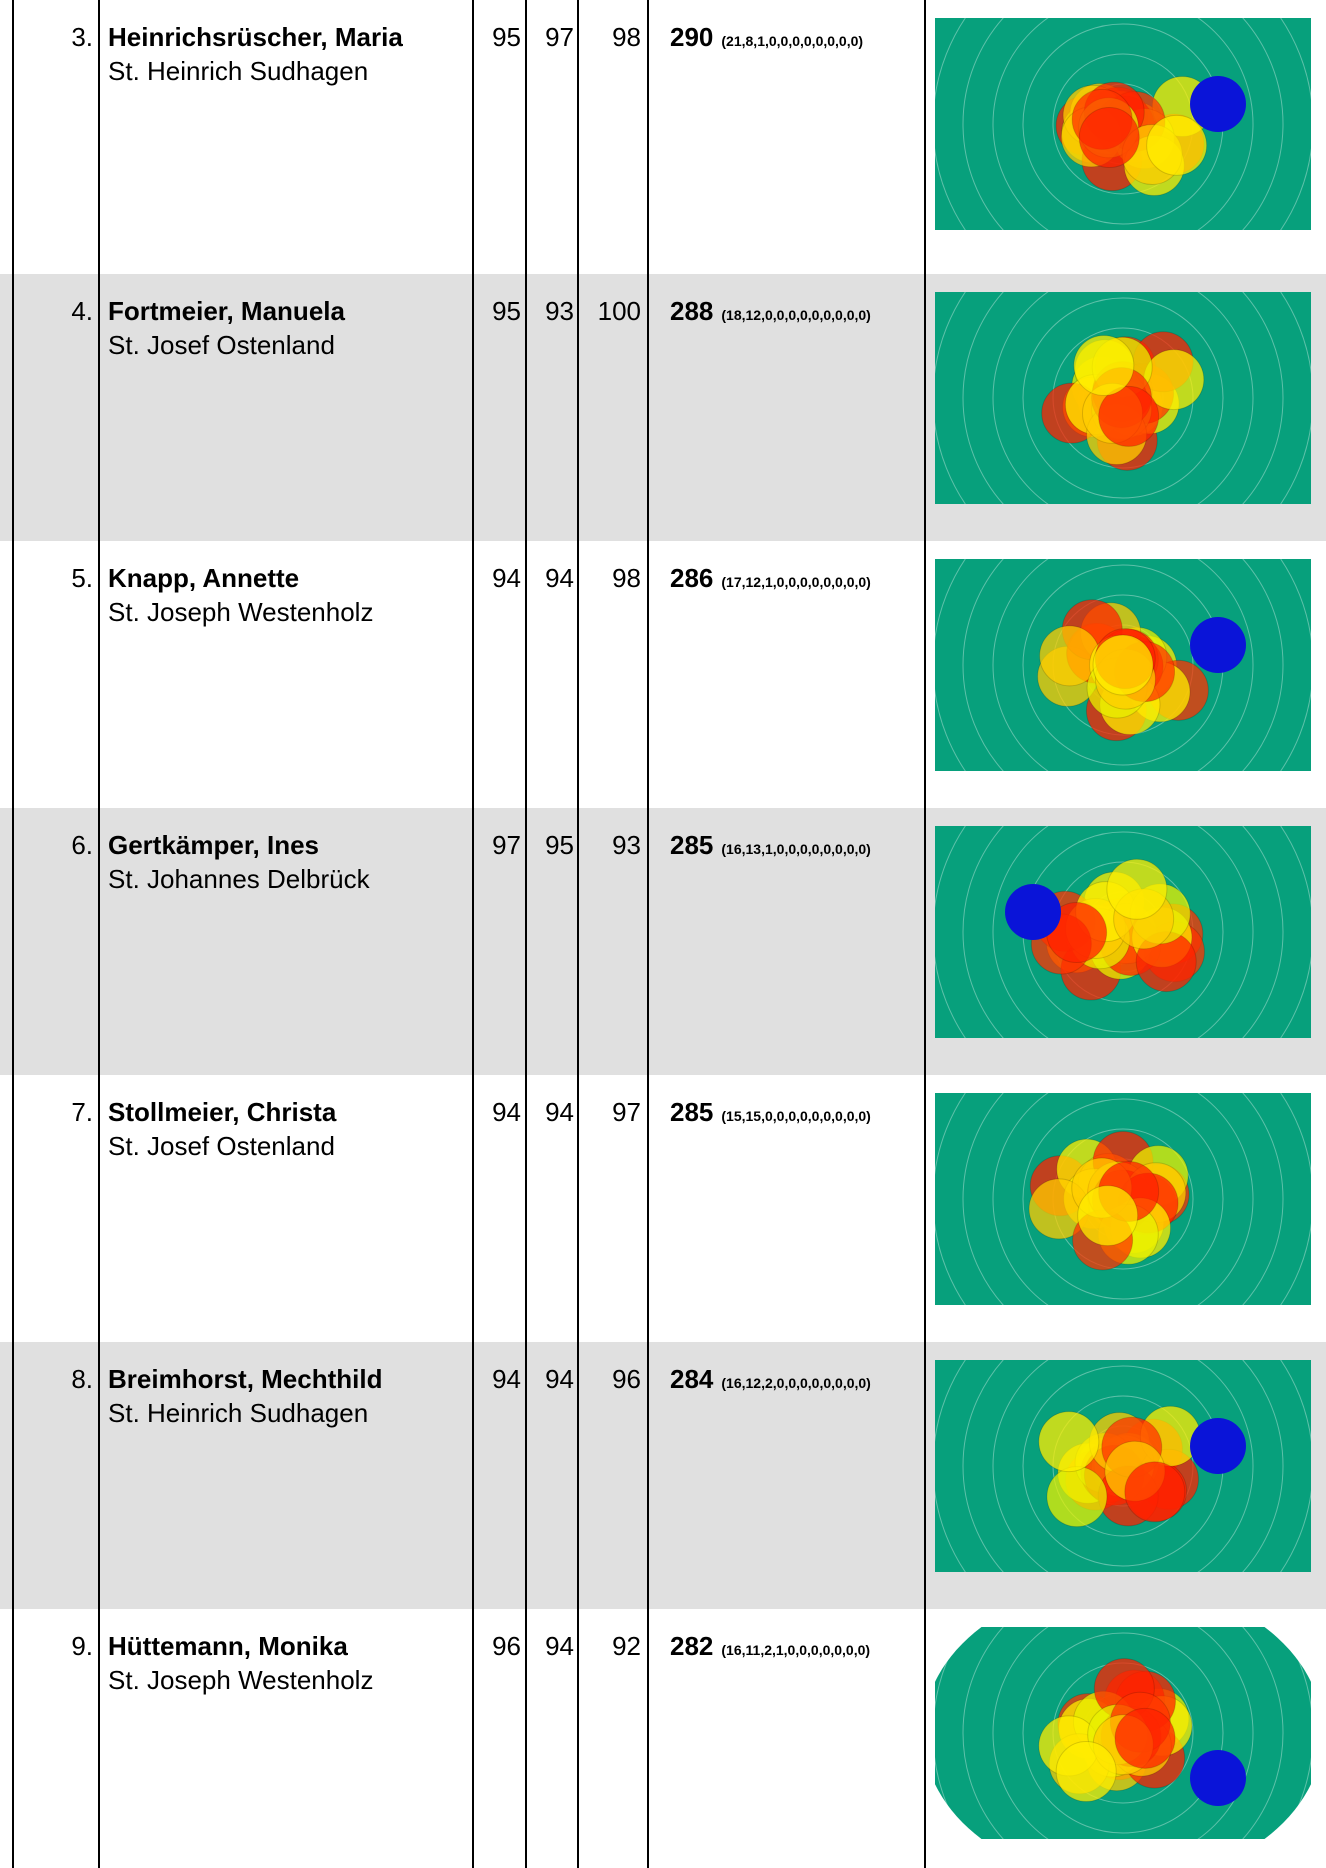 This screenshot has width=1326, height=1868. I want to click on total-cell: 284 (16,12,2,0,0,0,0,0,0,0,0), so click(770, 1381).